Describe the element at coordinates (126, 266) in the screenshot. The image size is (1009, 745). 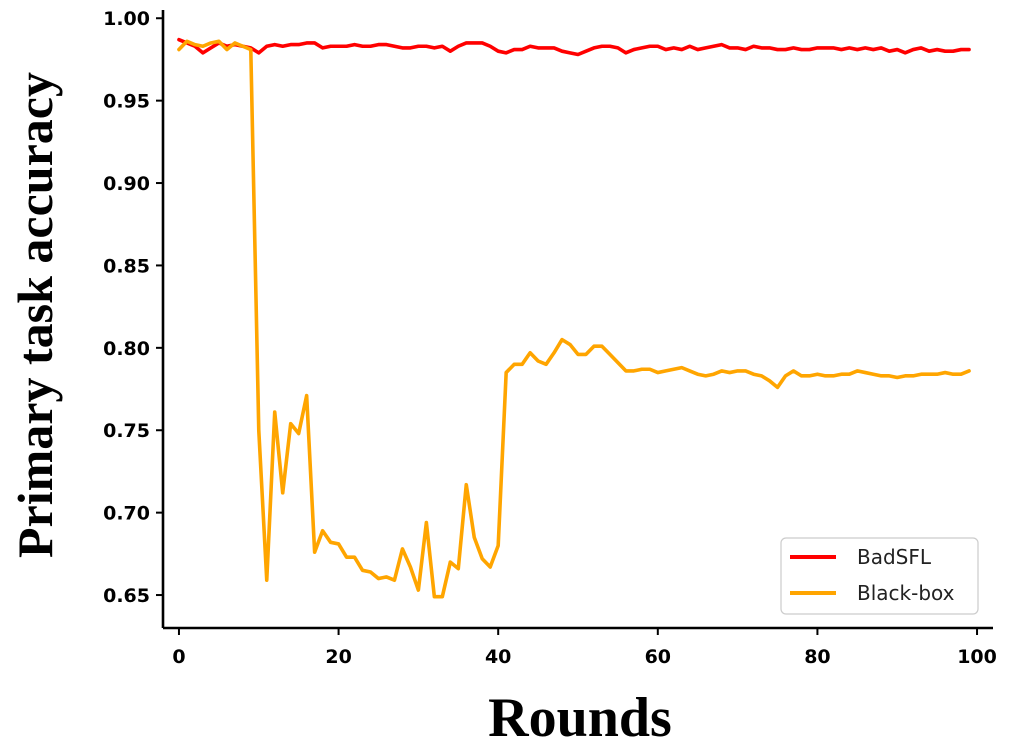
I see `y-tick-label: 0.85` at that location.